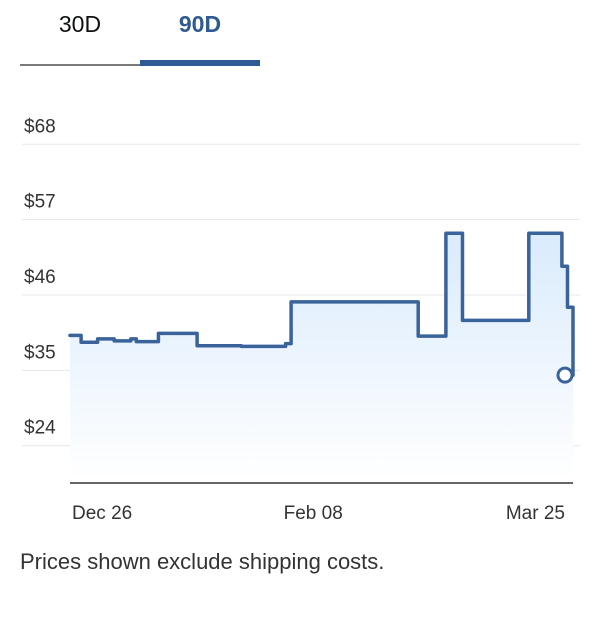  What do you see at coordinates (80, 33) in the screenshot?
I see `tab-30d: 30D` at bounding box center [80, 33].